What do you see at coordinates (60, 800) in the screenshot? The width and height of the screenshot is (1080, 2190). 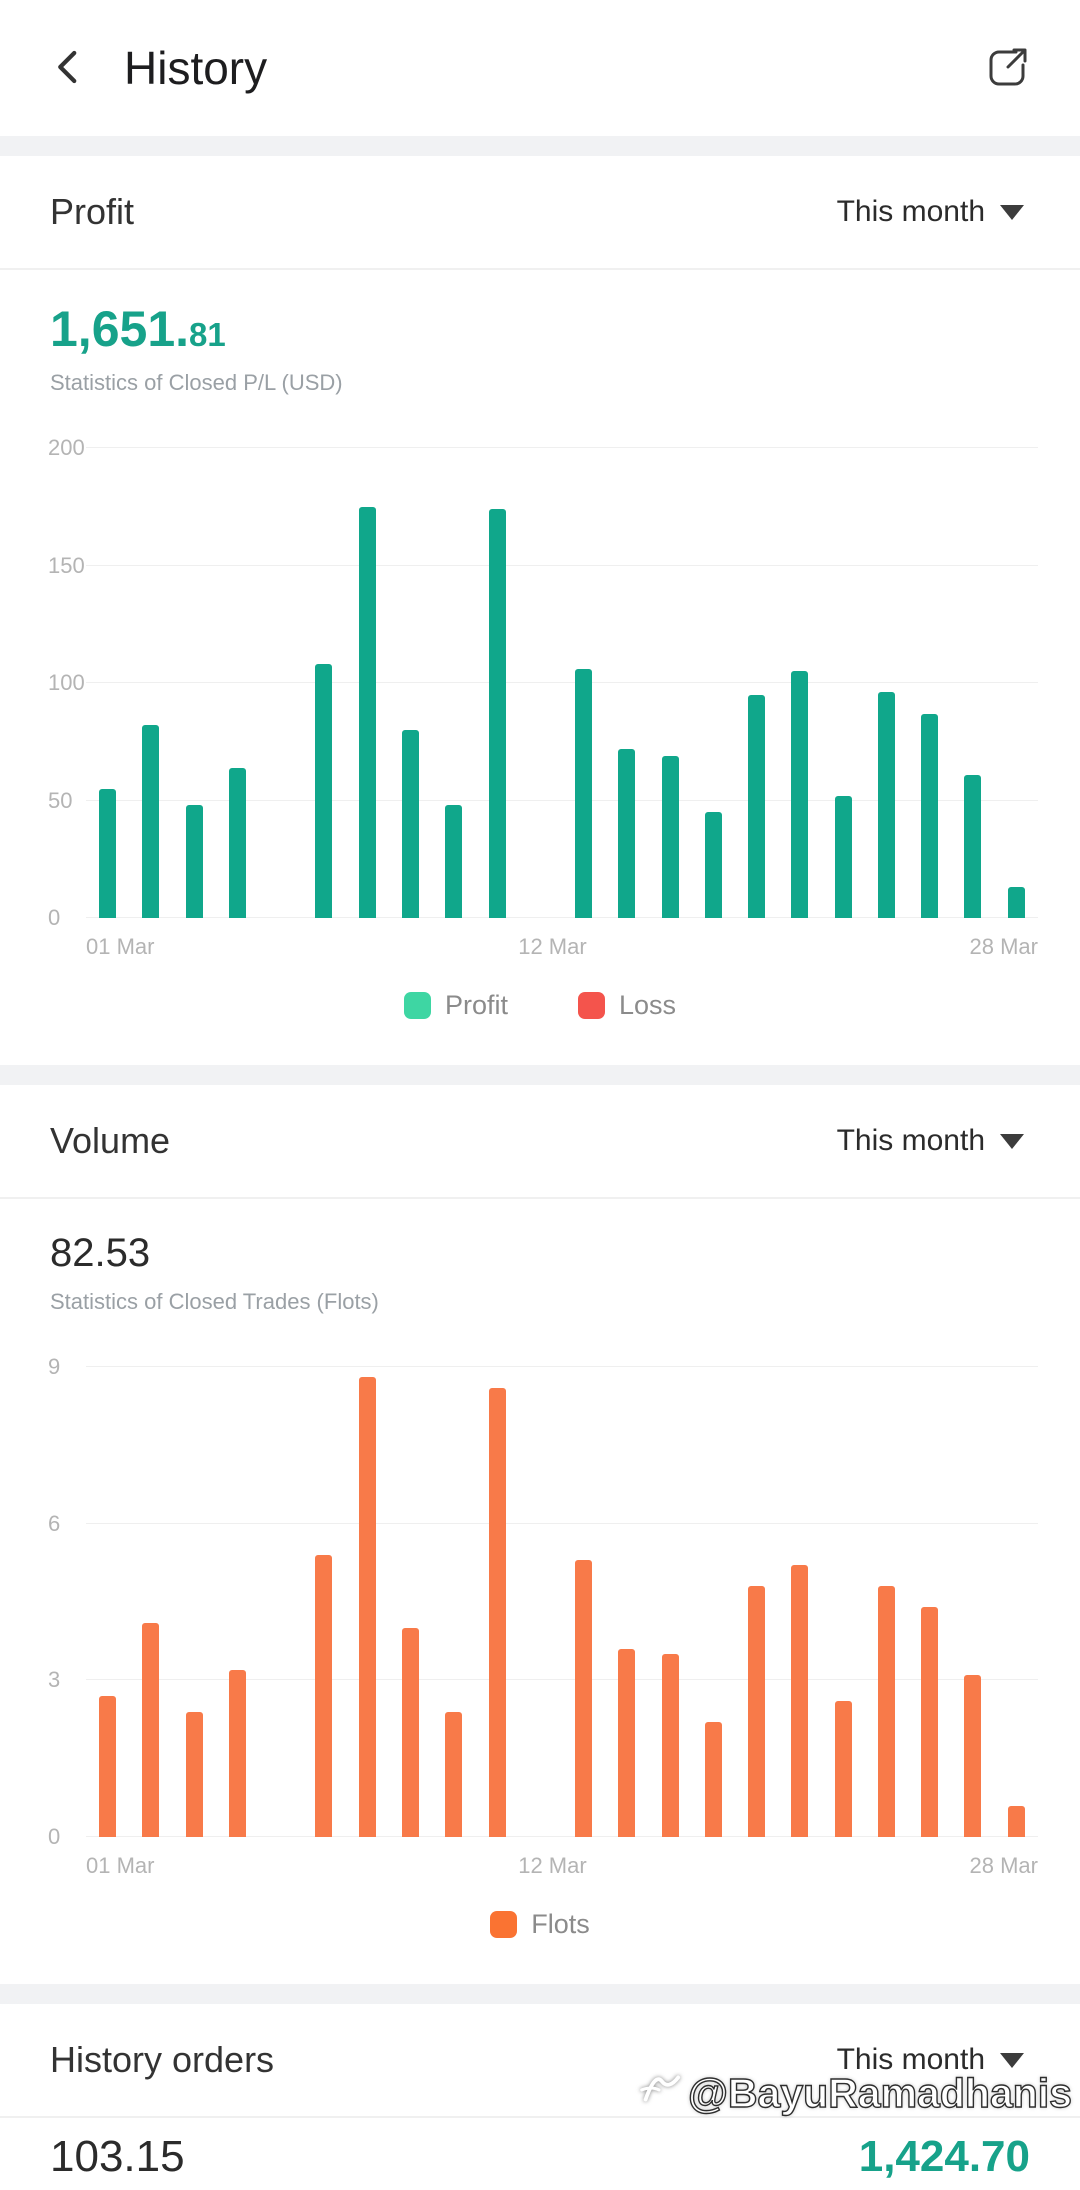 I see `y-tick-label: 50` at bounding box center [60, 800].